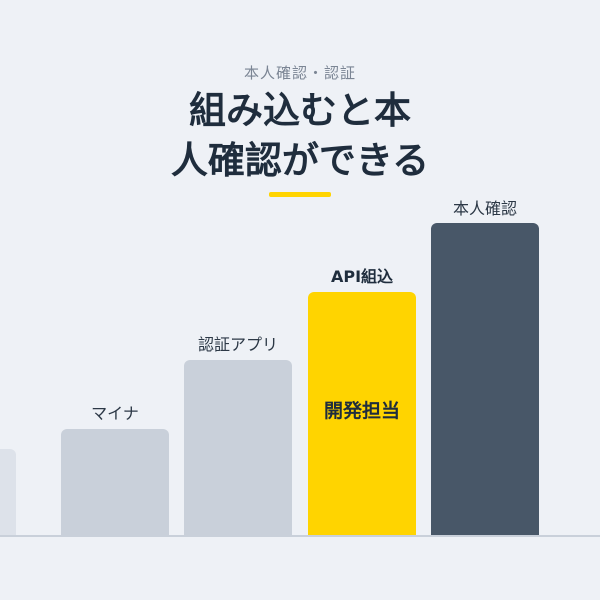 Image resolution: width=600 pixels, height=600 pixels. I want to click on bar-api-inner-label: 開発担当, so click(361, 411).